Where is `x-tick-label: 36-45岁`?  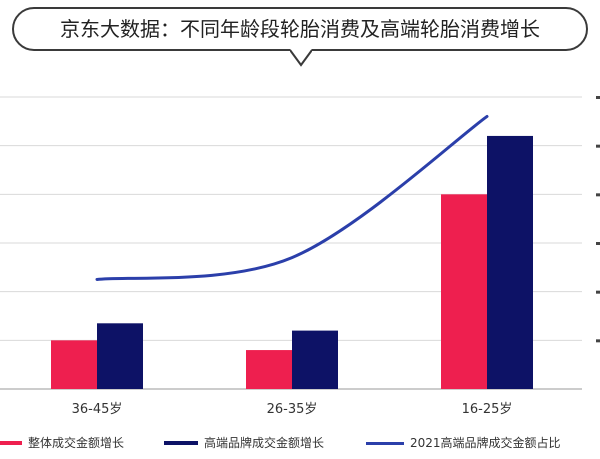
x-tick-label: 36-45岁 is located at coordinates (97, 409).